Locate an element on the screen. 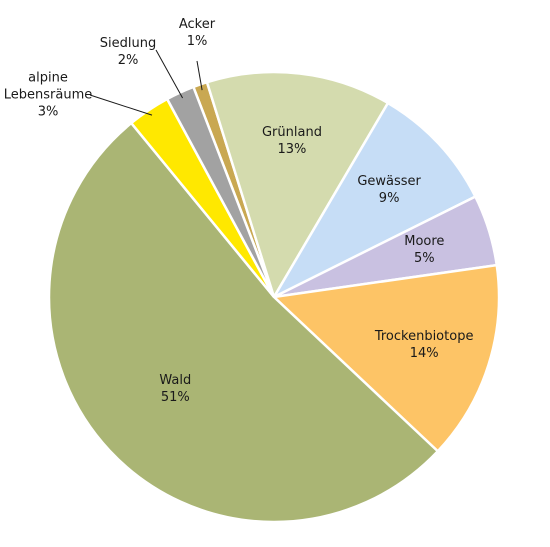 The width and height of the screenshot is (550, 547). slice-label: Wald 51% is located at coordinates (175, 389).